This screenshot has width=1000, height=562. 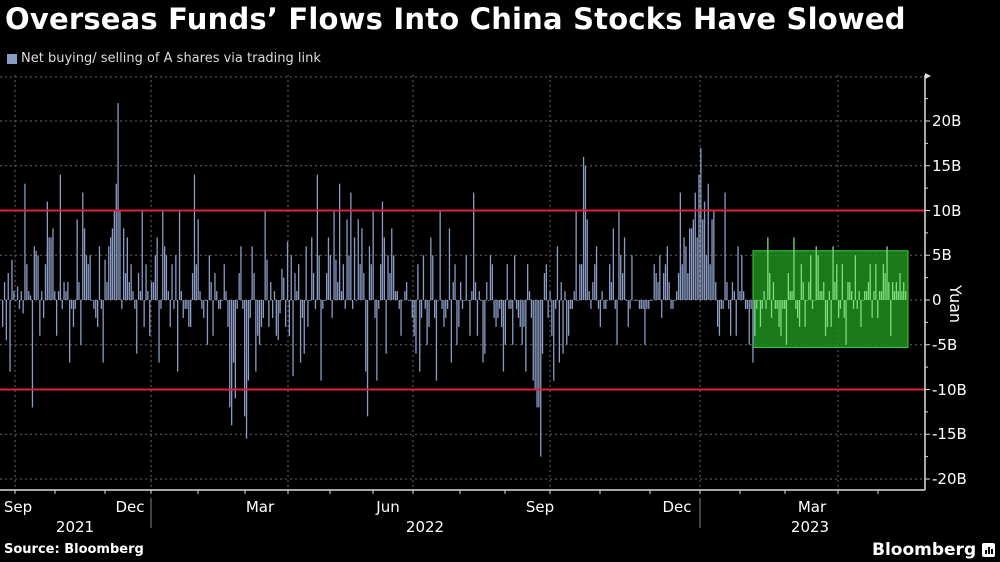 I want to click on y-axis-title: Yuan, so click(x=955, y=304).